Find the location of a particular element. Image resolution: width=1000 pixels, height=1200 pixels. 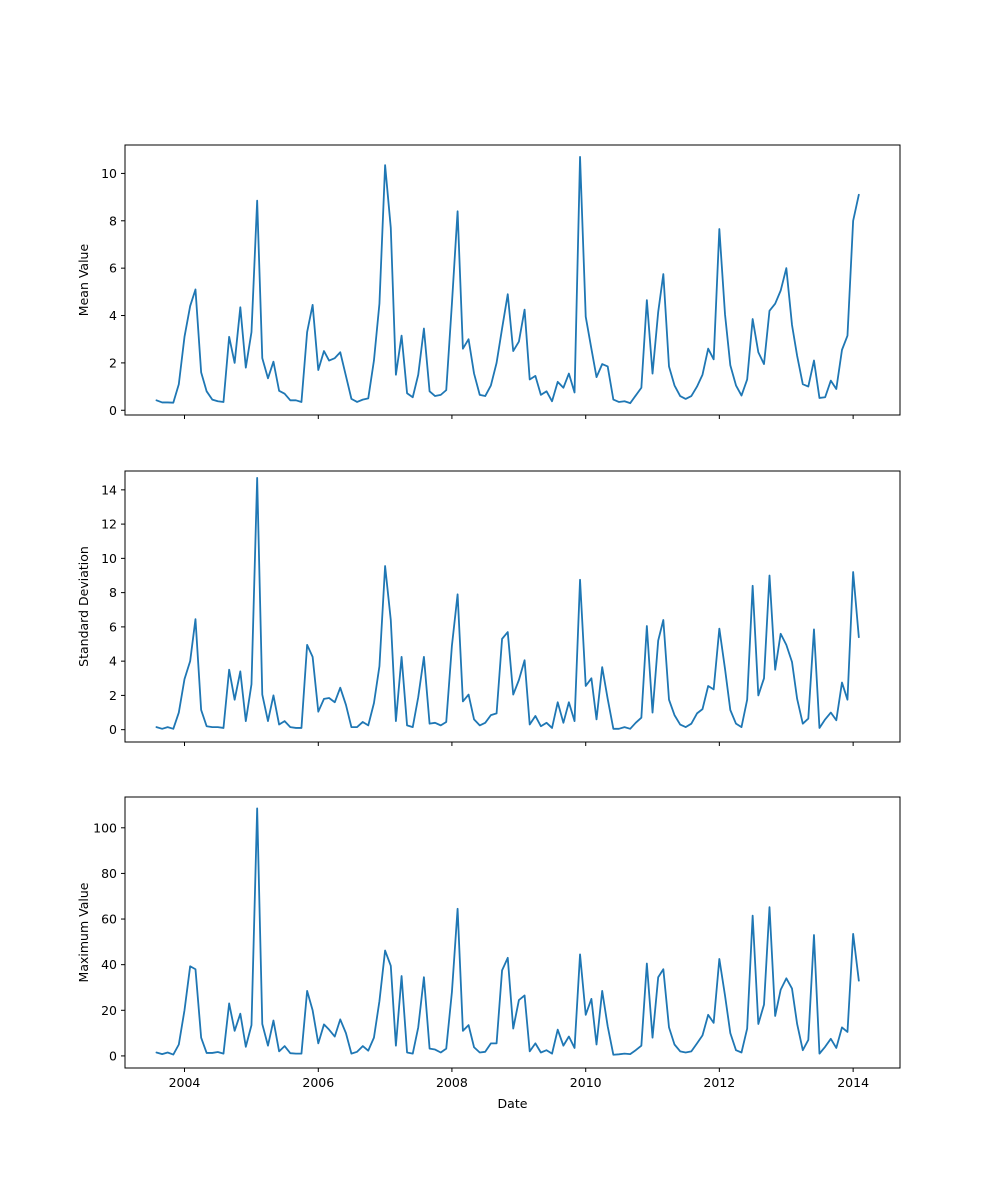

y-tick-label: 80 is located at coordinates (109, 873).